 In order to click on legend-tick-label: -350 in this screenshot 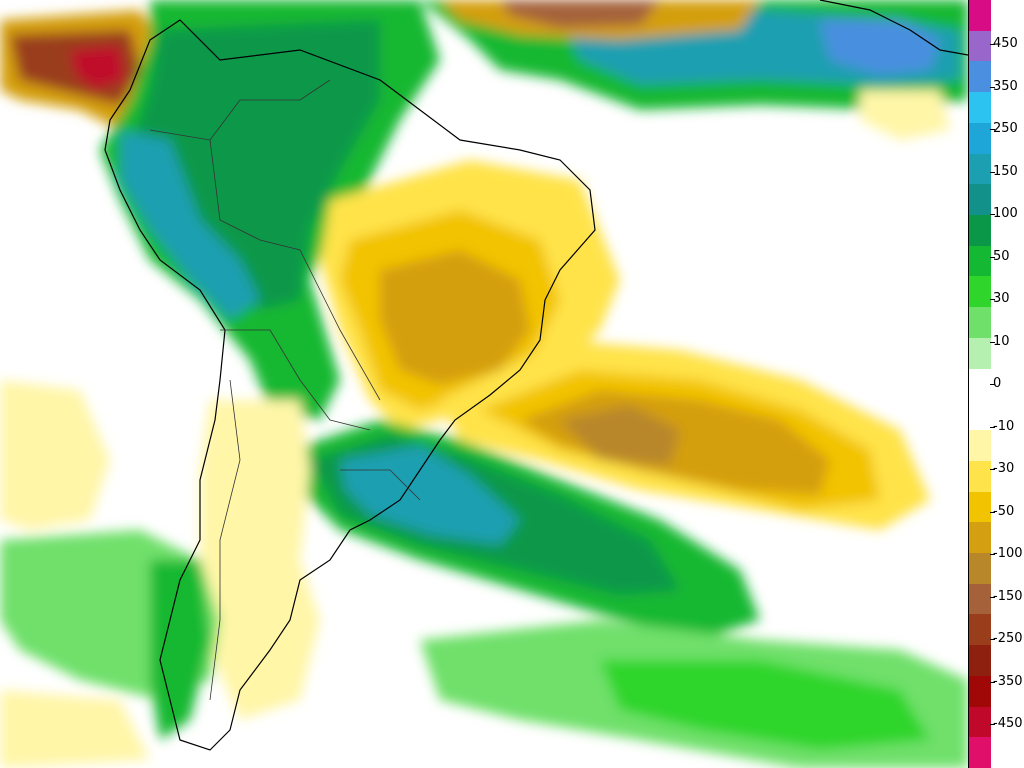, I will do `click(1008, 681)`.